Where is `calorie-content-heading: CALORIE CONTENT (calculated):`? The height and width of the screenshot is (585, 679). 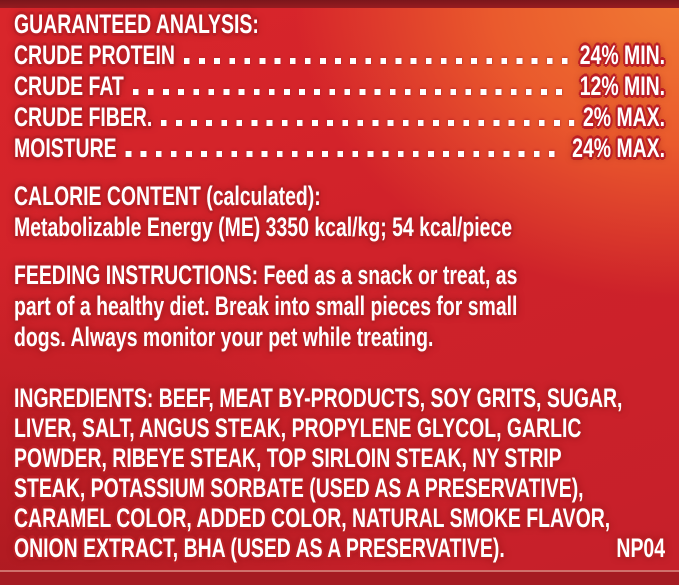
calorie-content-heading: CALORIE CONTENT (calculated): is located at coordinates (167, 196).